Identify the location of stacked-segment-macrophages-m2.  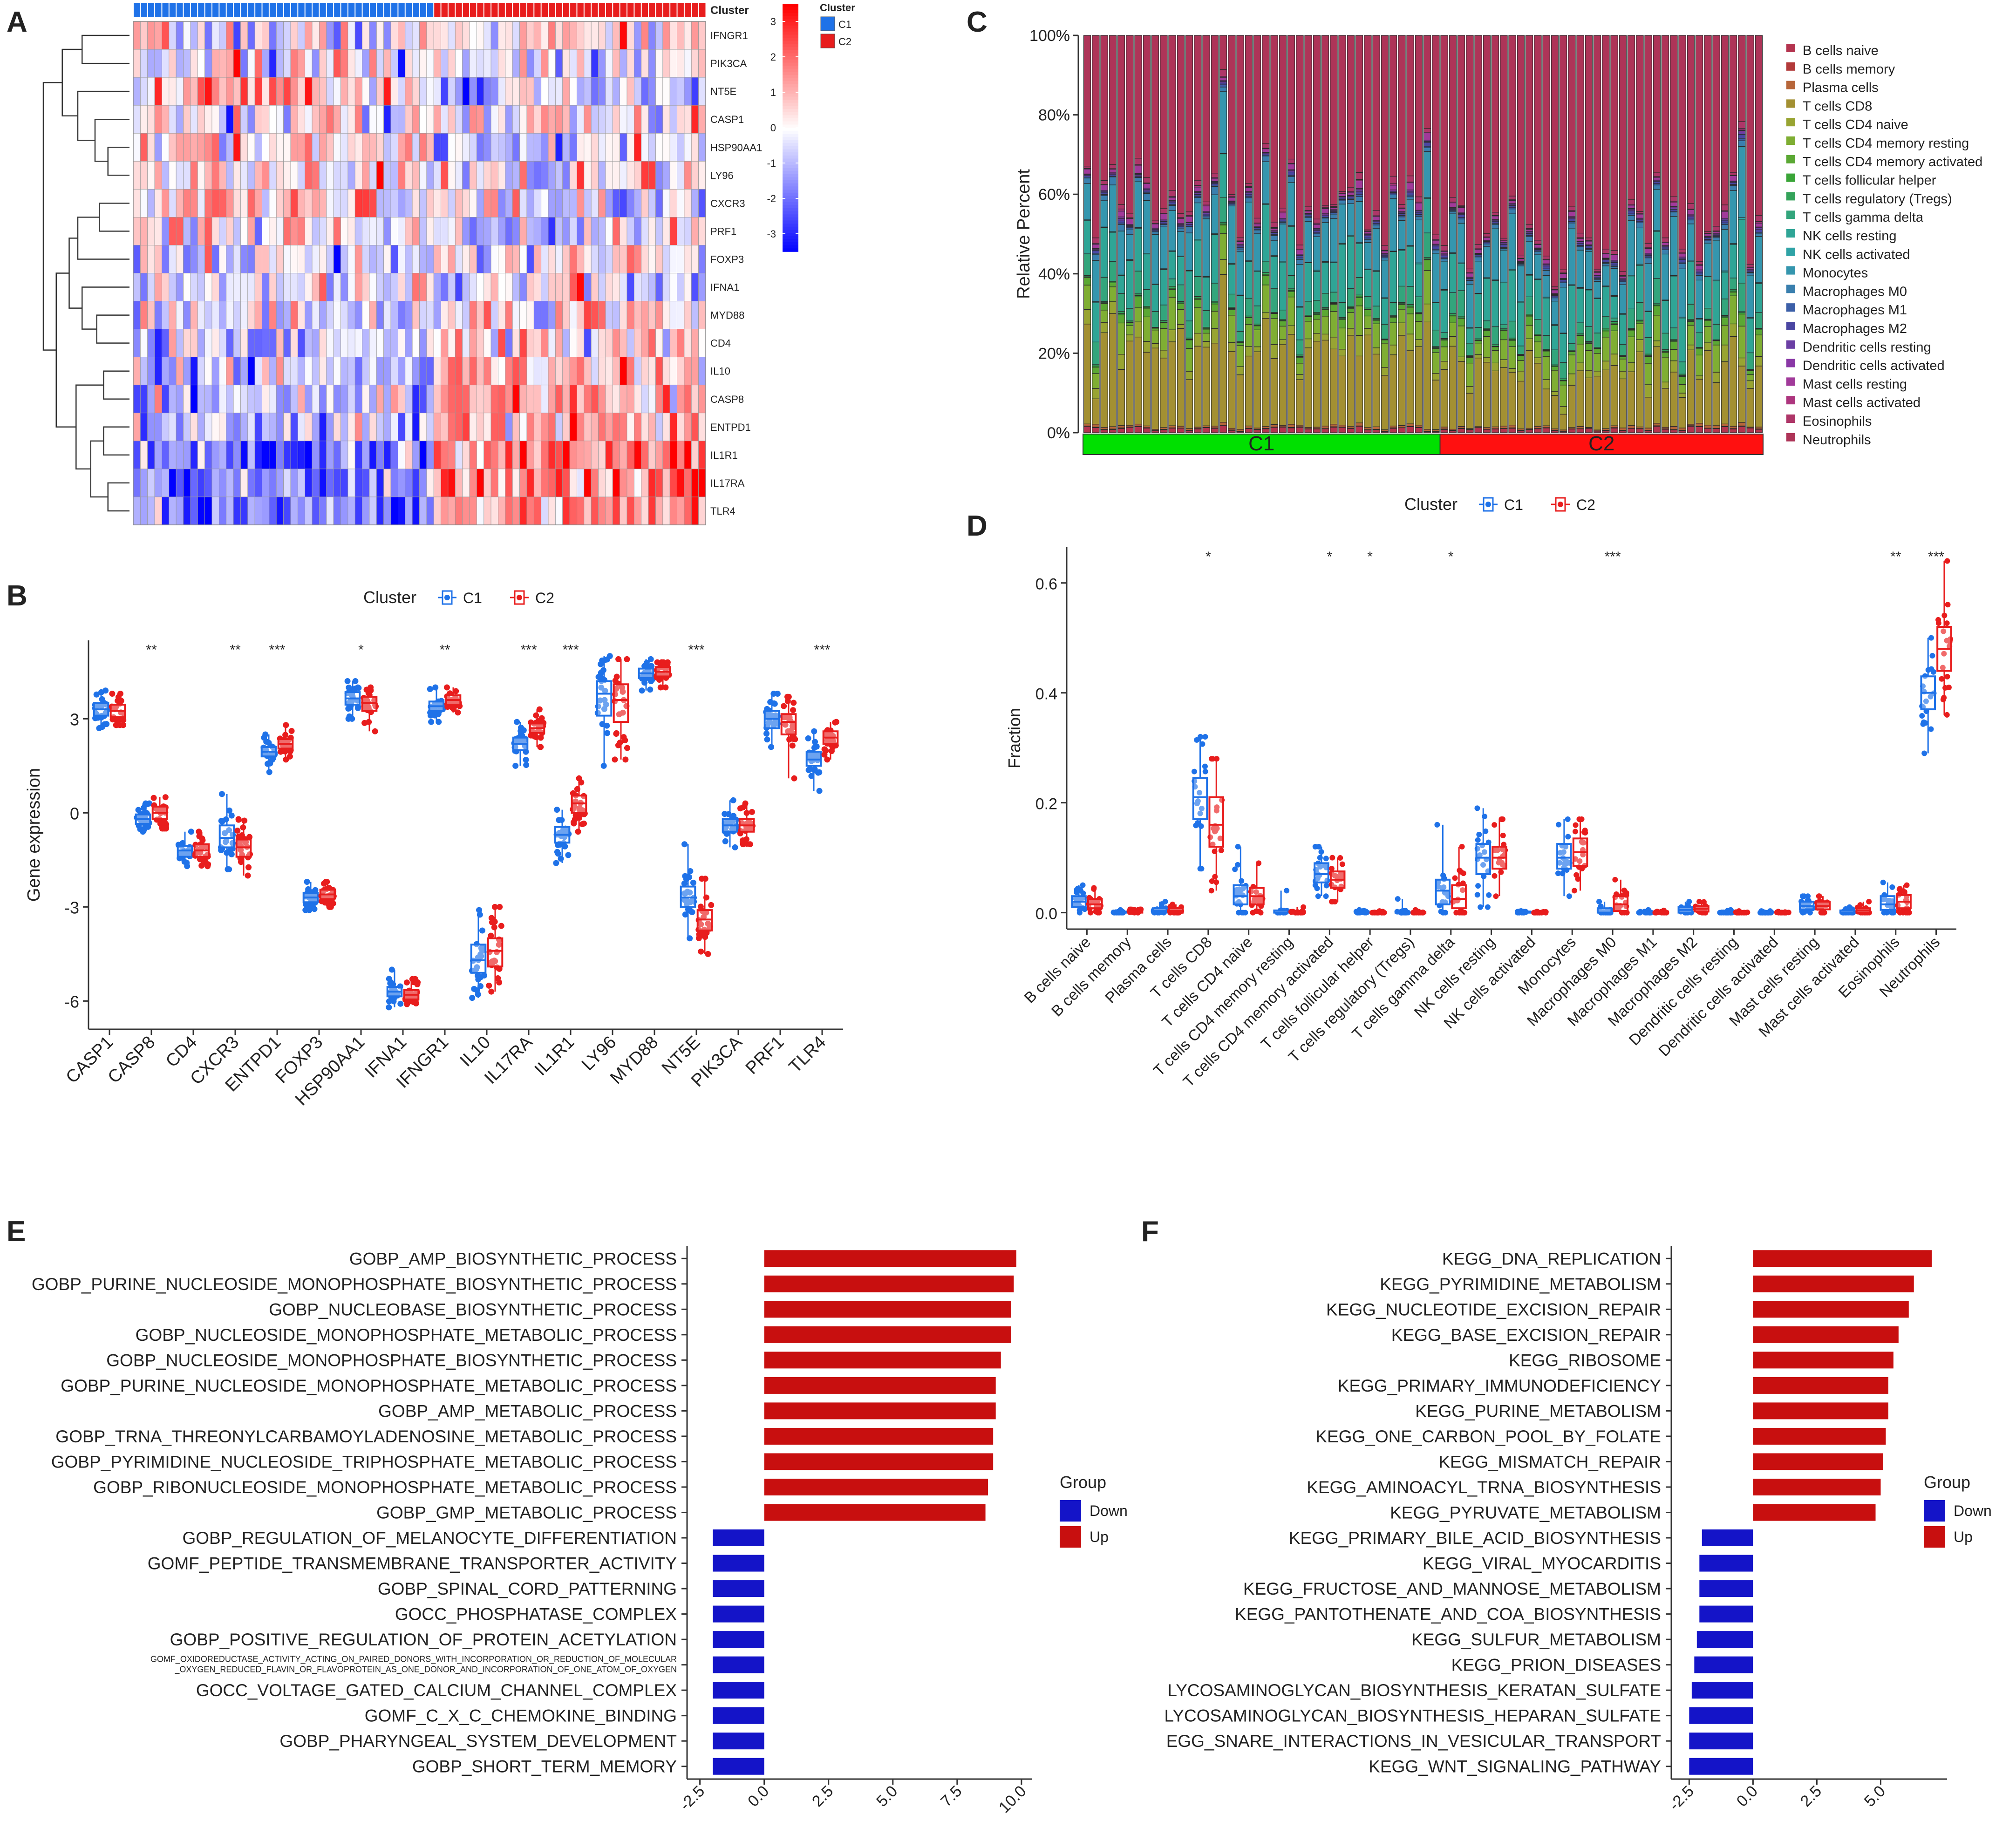
(1708, 238).